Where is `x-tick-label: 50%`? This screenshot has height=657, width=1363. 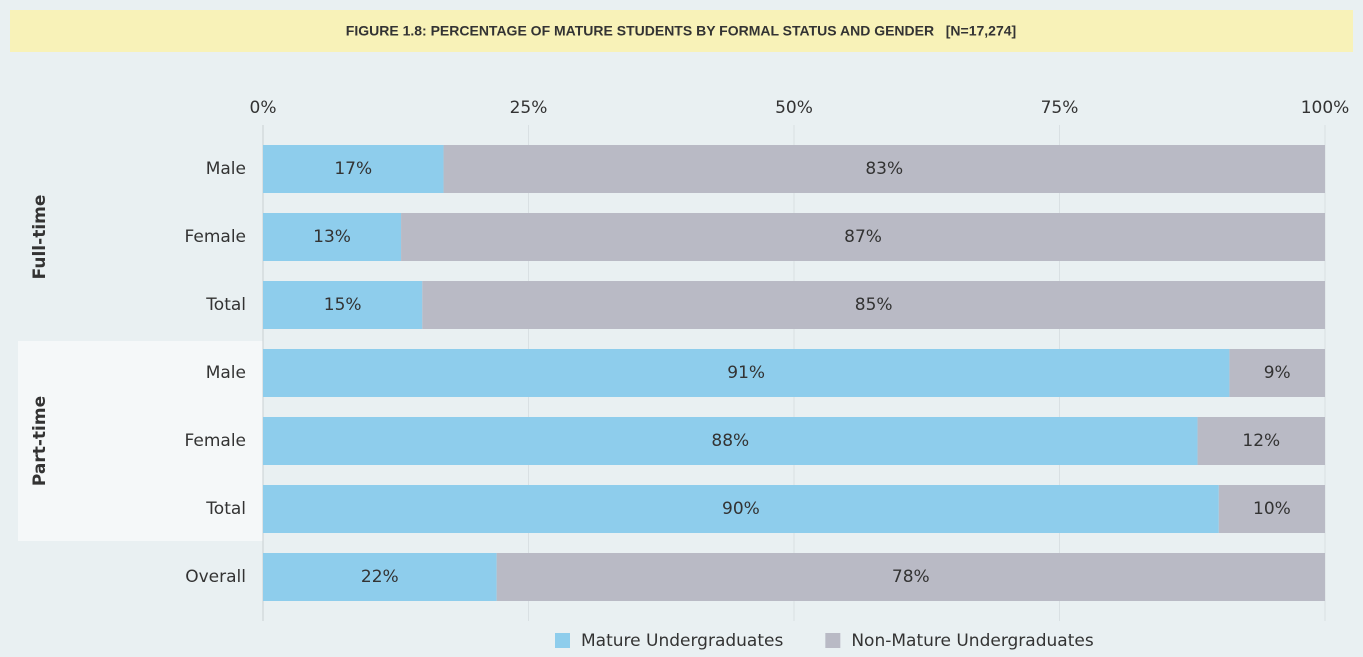 x-tick-label: 50% is located at coordinates (794, 108).